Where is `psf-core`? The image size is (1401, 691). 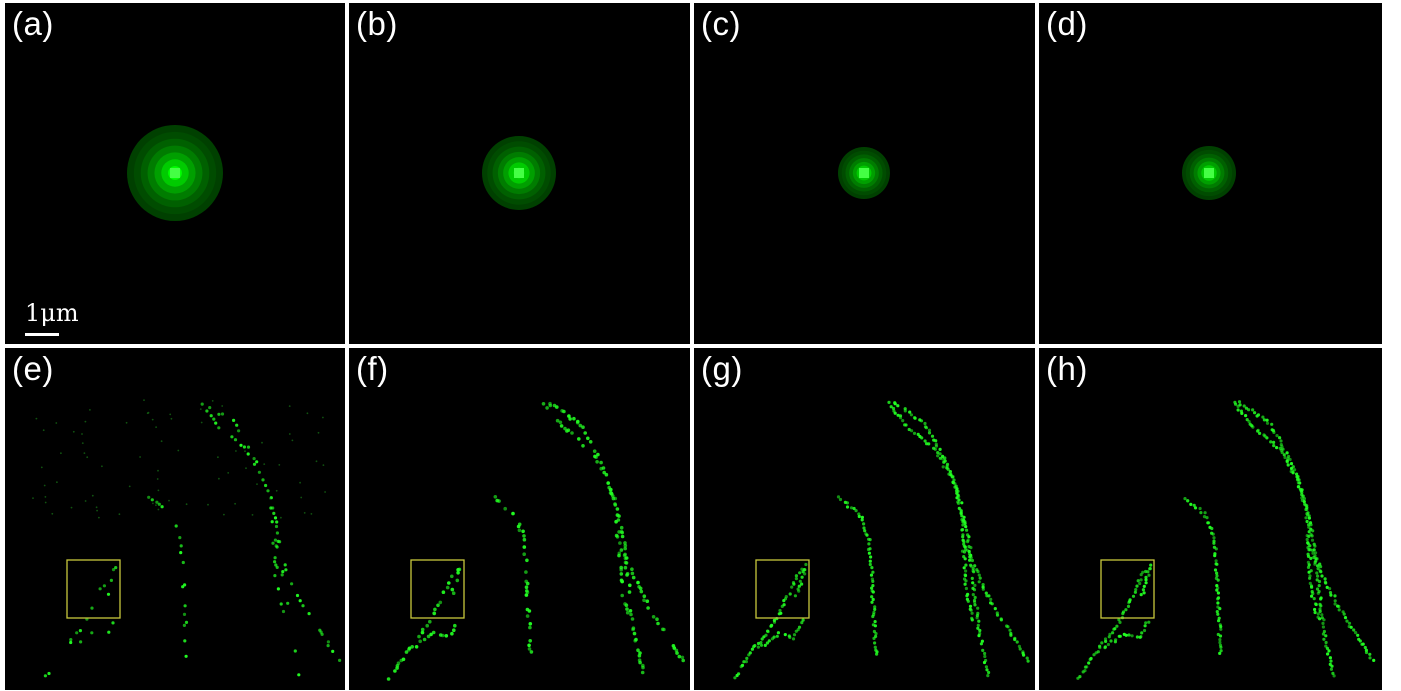 psf-core is located at coordinates (175, 173).